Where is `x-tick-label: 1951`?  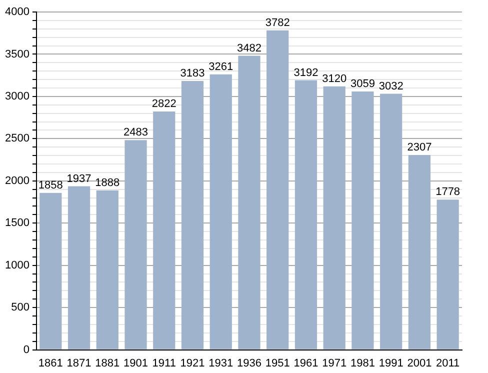 x-tick-label: 1951 is located at coordinates (277, 363).